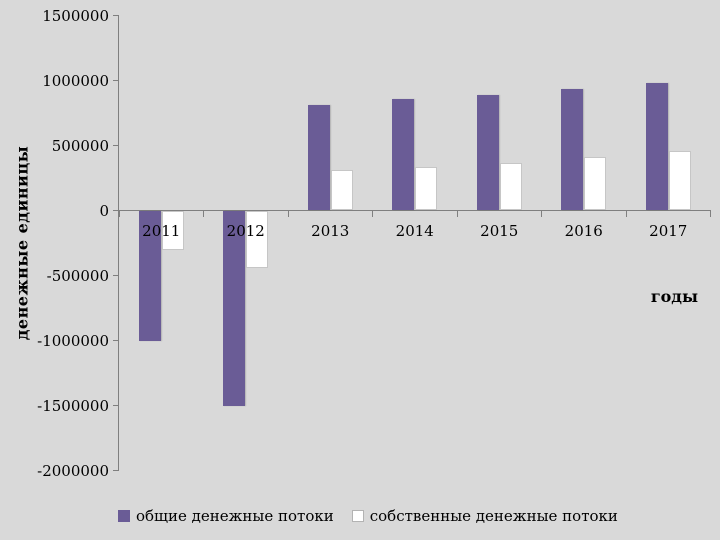  Describe the element at coordinates (124, 516) in the screenshot. I see `legend-swatch-total-icon` at that location.